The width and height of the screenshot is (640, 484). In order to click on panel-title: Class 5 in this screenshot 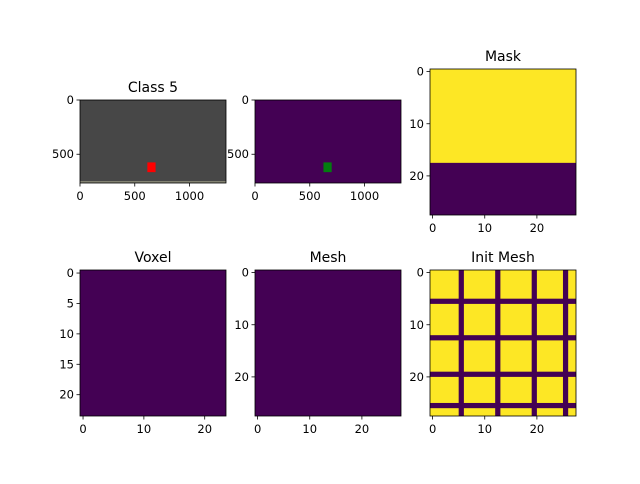, I will do `click(153, 88)`.